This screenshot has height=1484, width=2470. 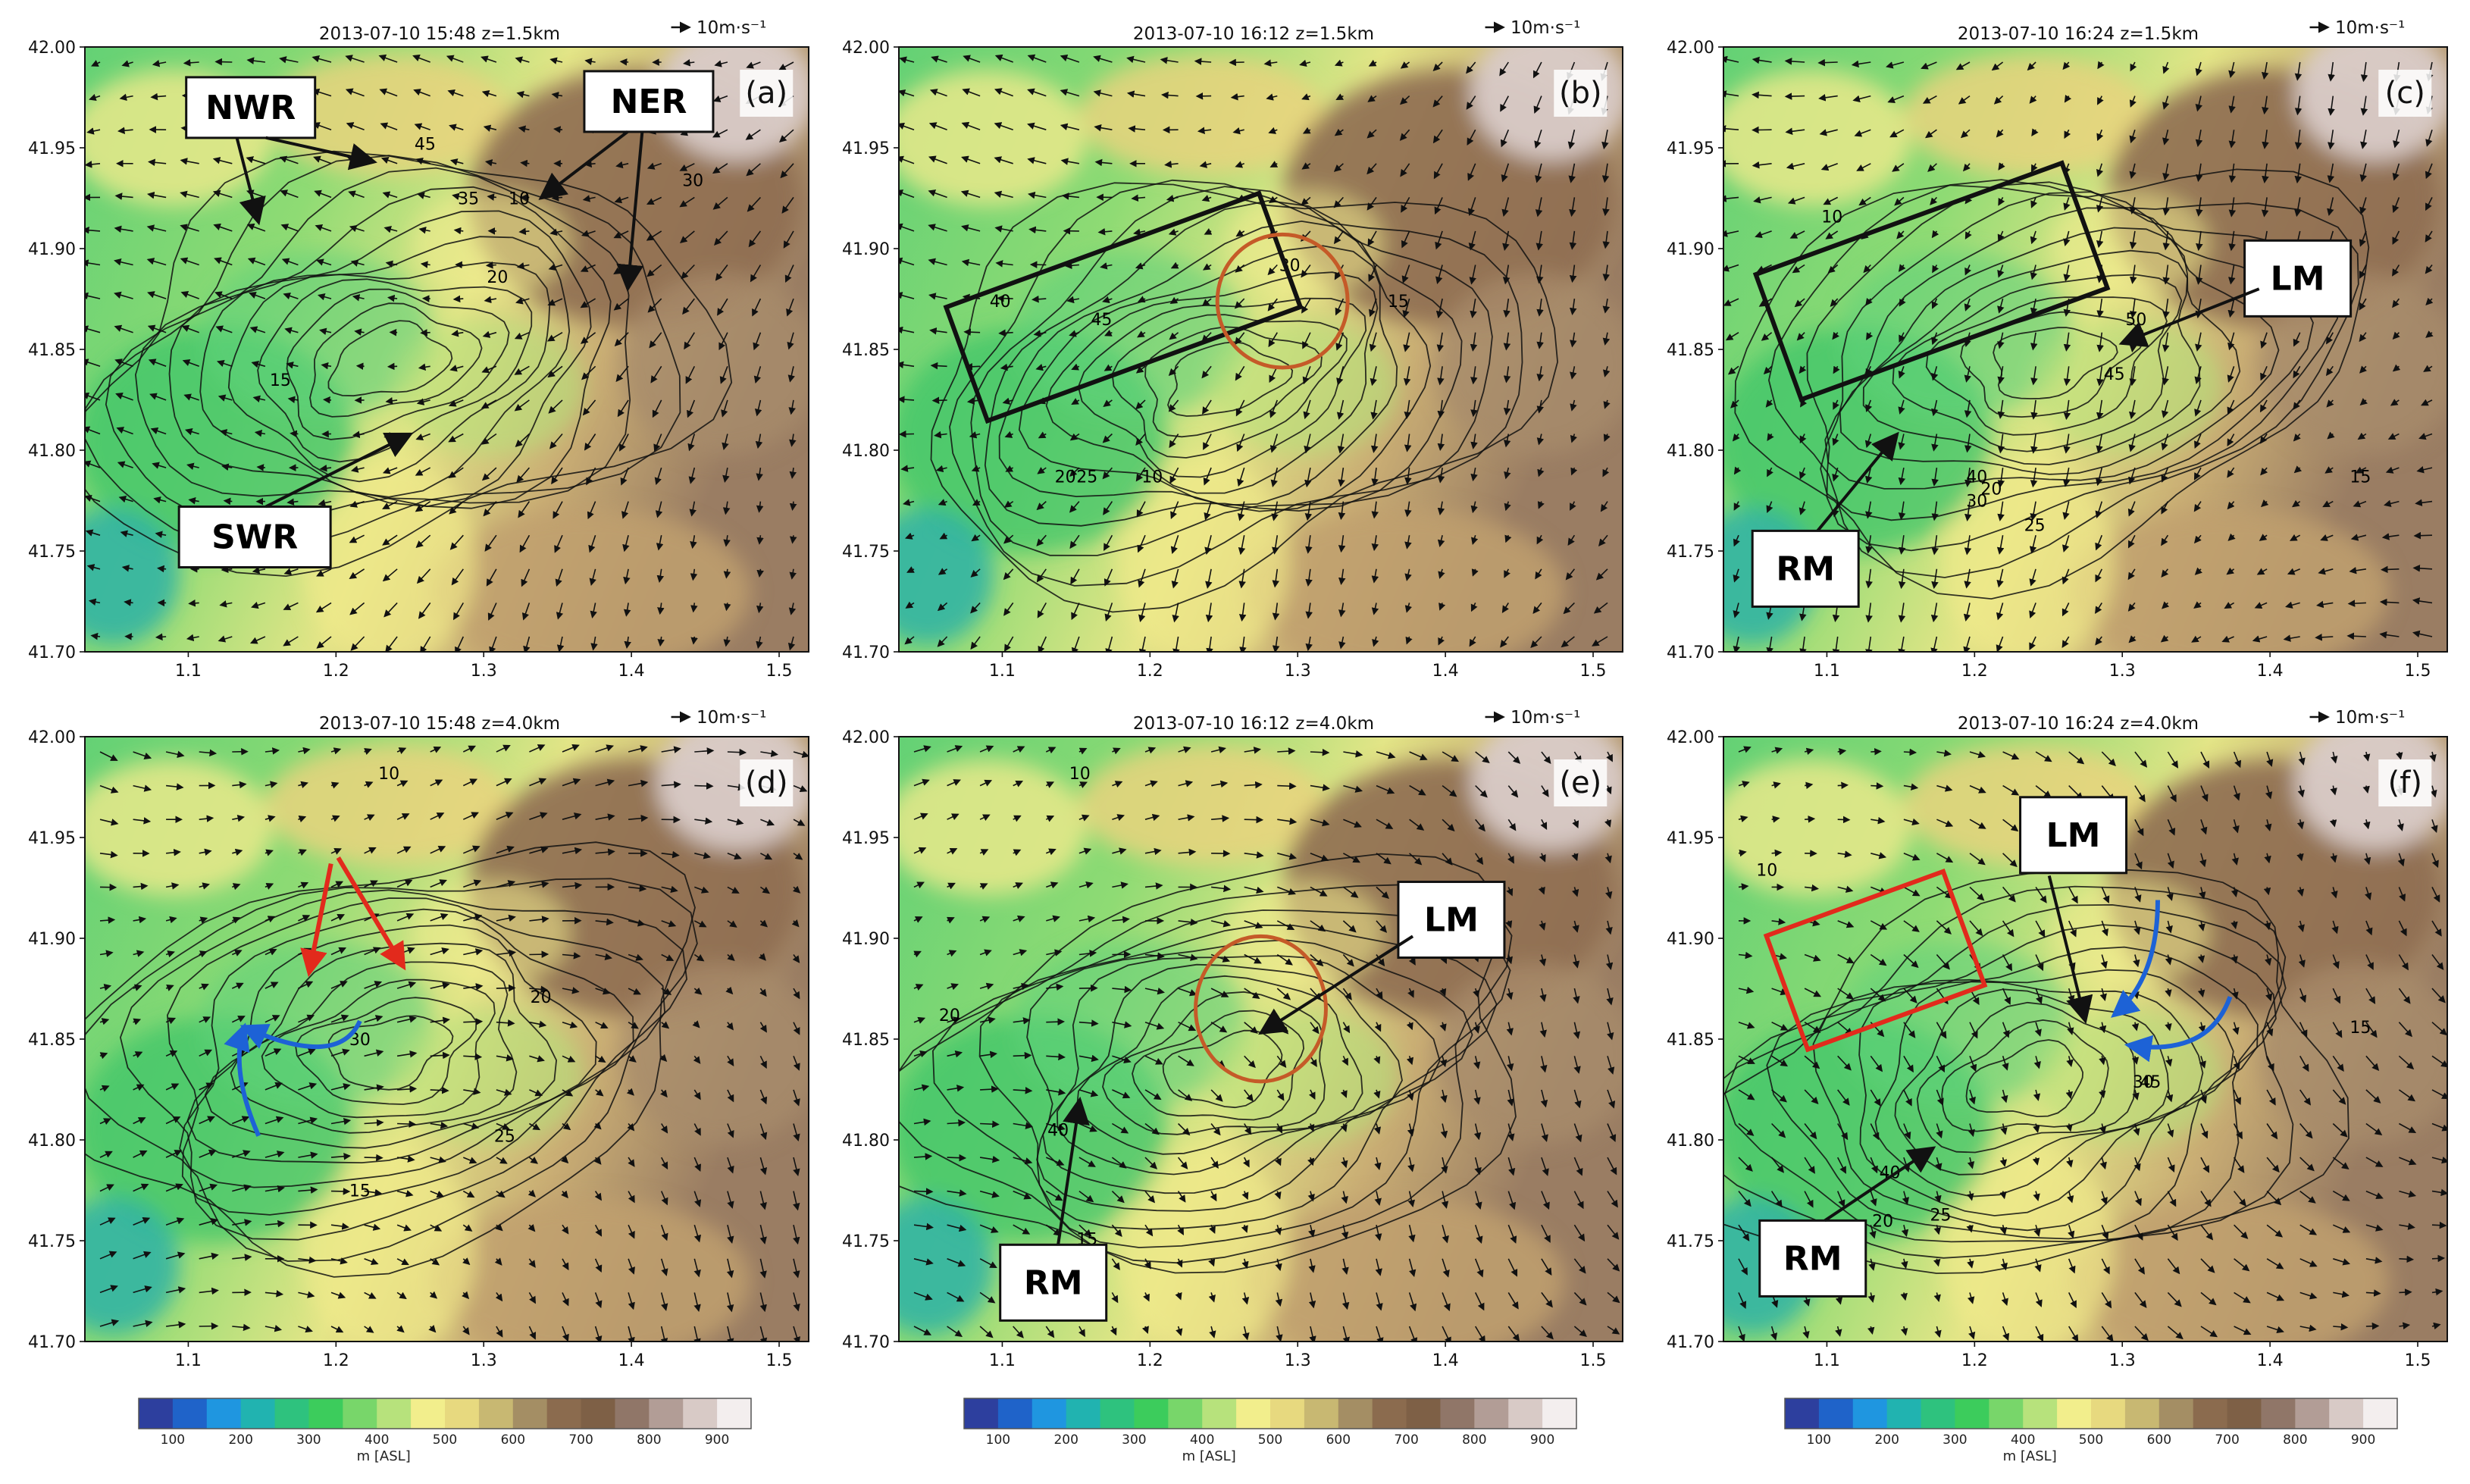 I want to click on contour-label: 15, so click(x=2360, y=478).